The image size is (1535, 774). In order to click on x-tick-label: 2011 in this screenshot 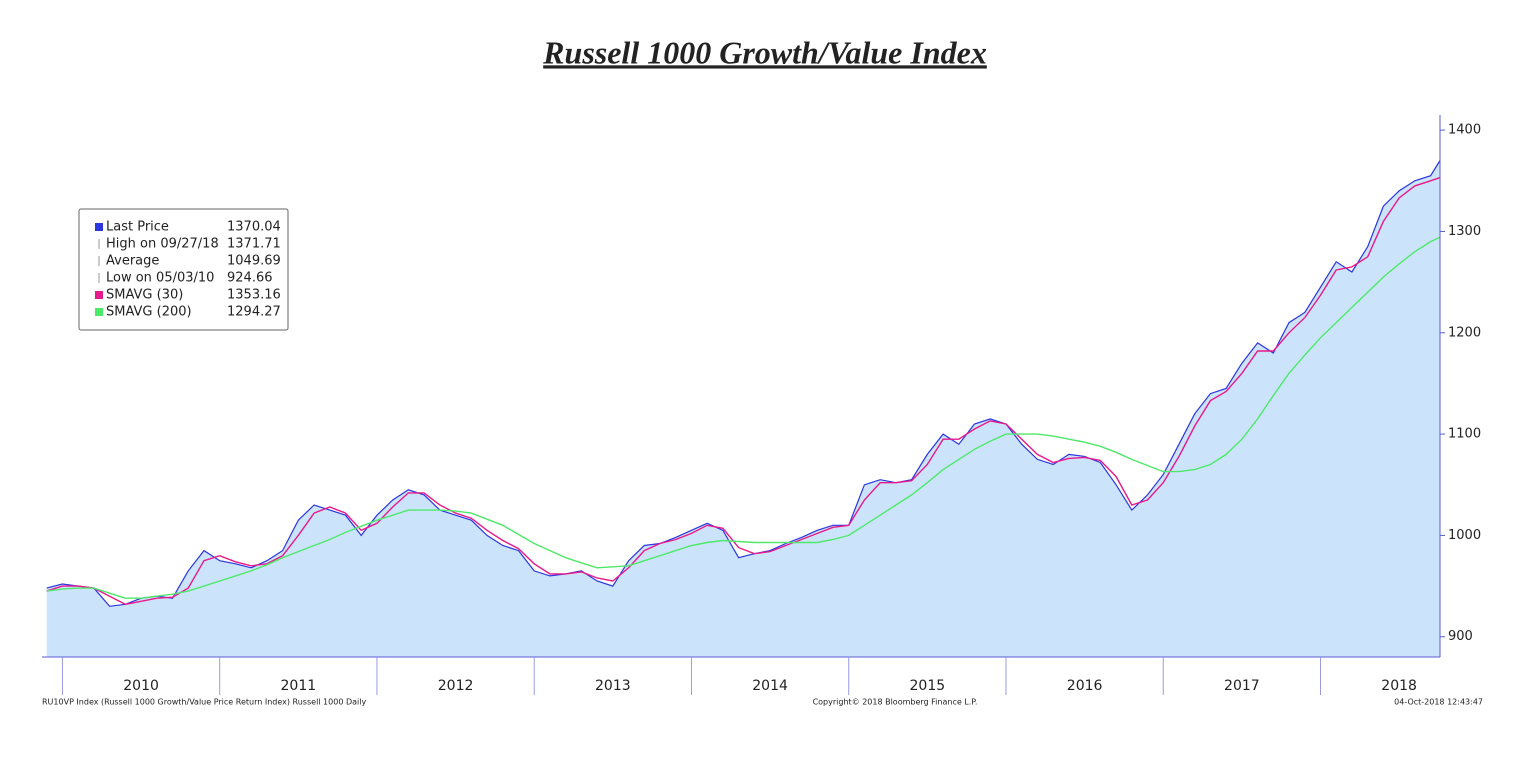, I will do `click(299, 686)`.